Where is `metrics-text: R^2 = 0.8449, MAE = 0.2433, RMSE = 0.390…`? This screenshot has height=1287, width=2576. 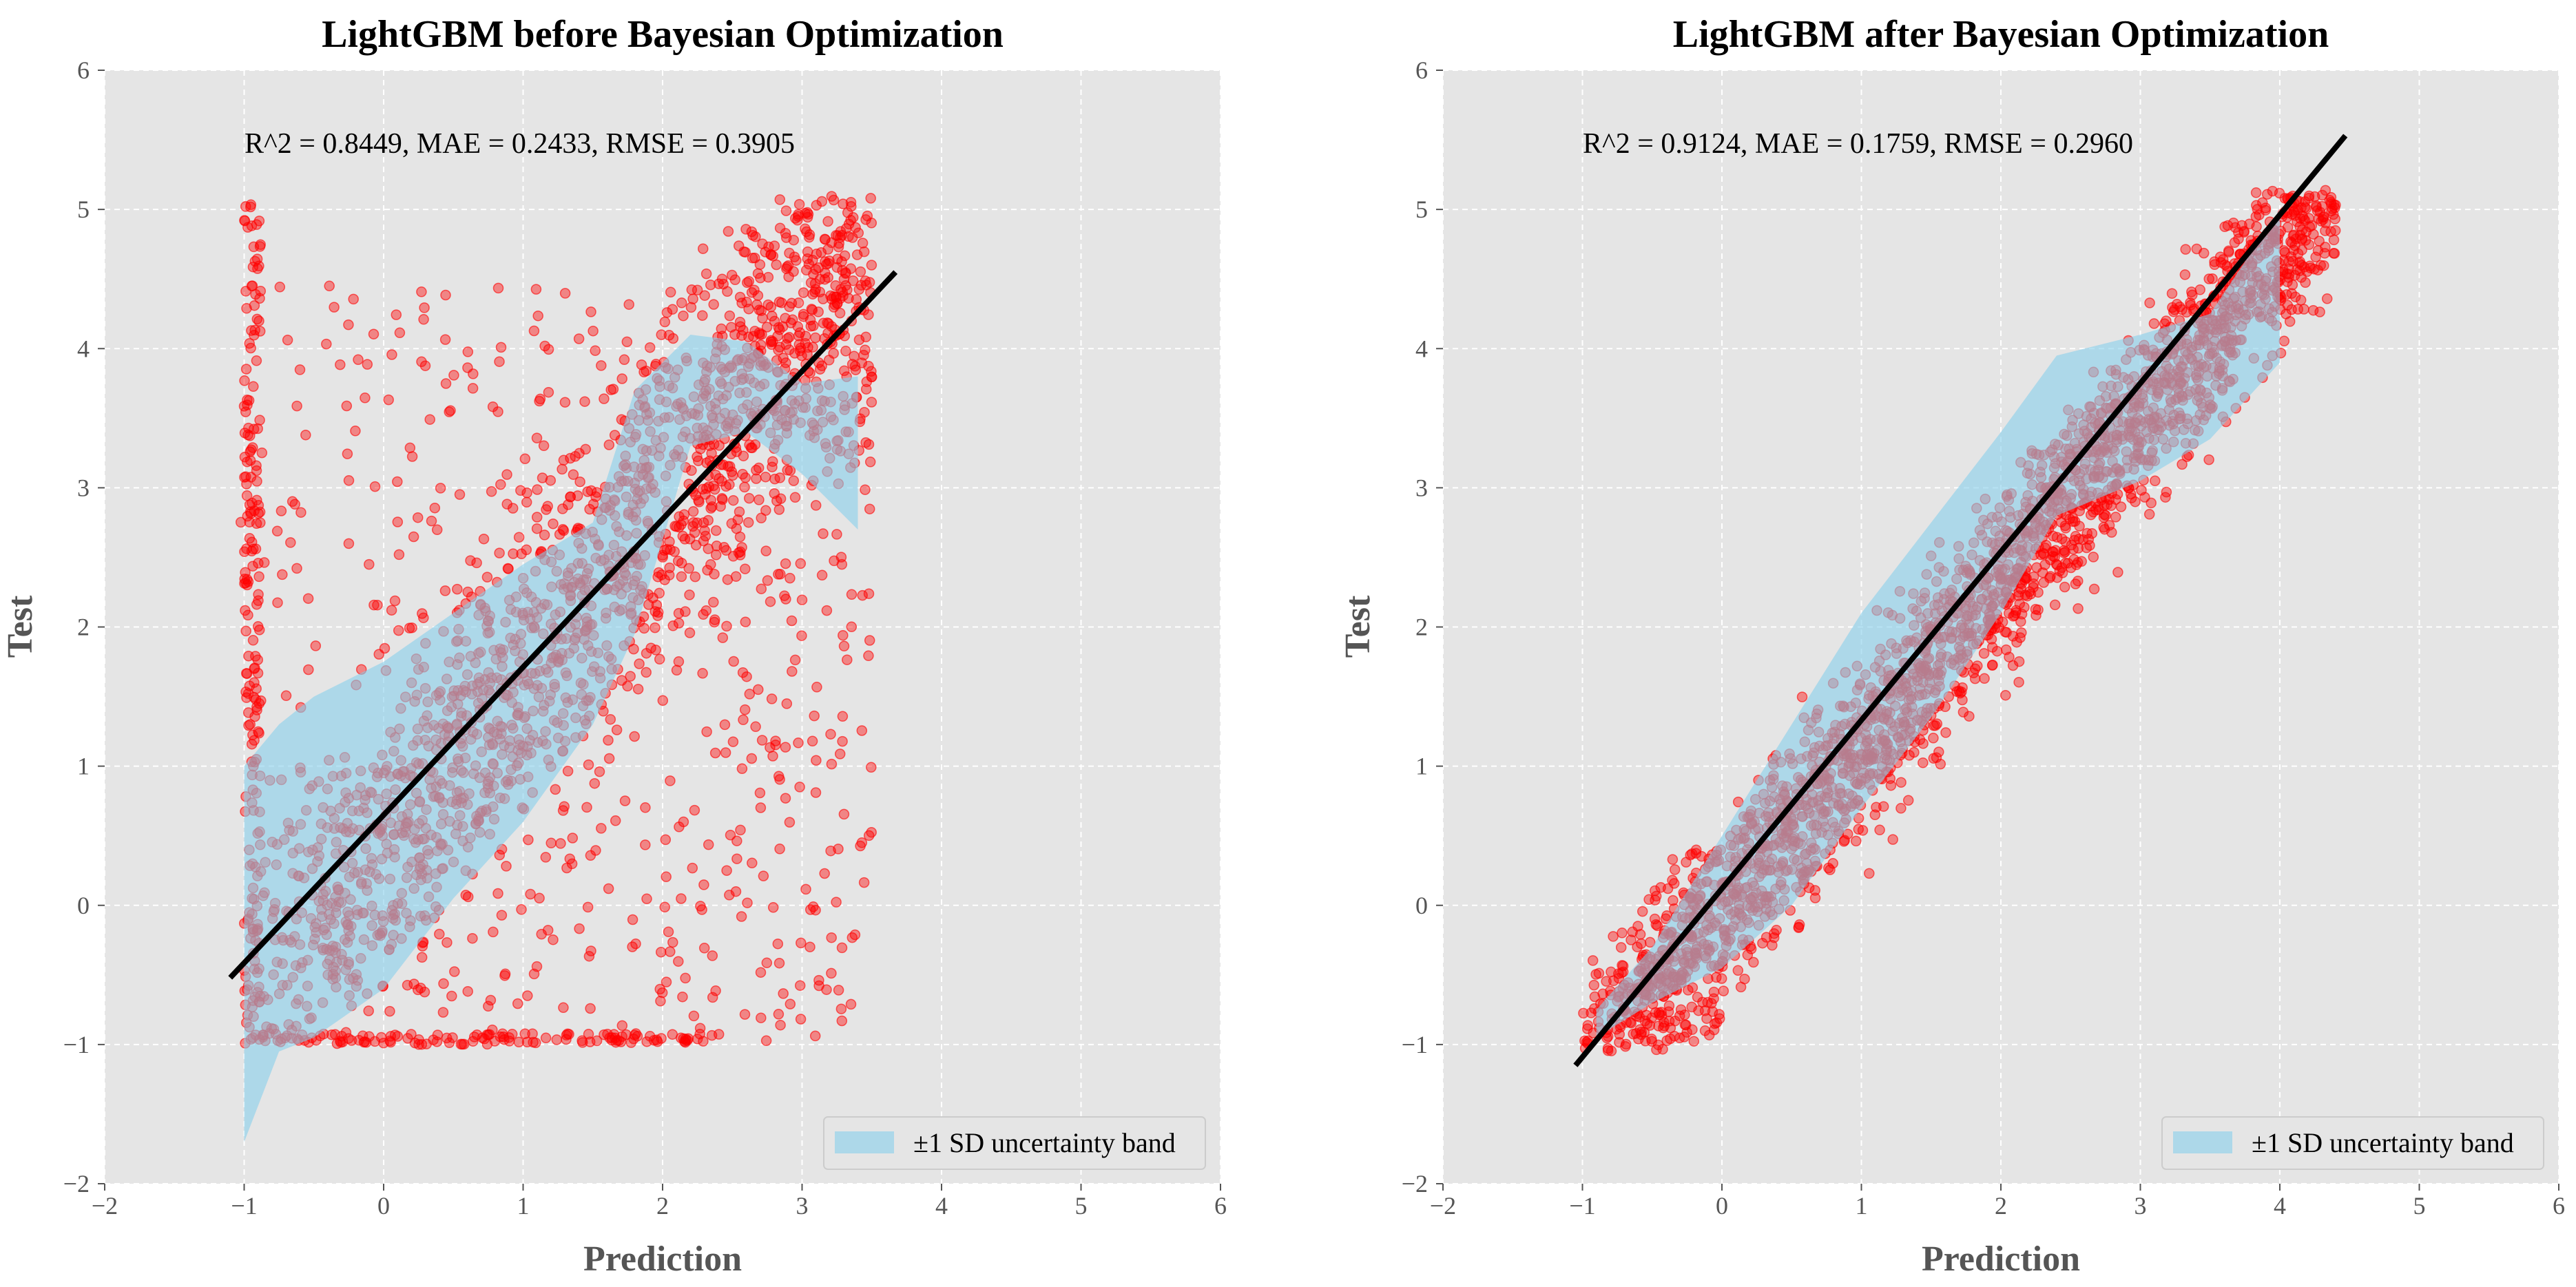 metrics-text: R^2 = 0.8449, MAE = 0.2433, RMSE = 0.390… is located at coordinates (520, 144).